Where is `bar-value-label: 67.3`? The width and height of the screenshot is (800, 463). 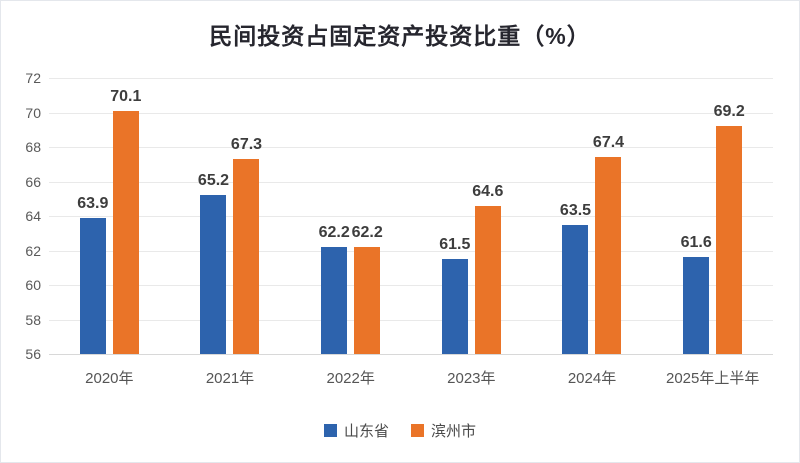
bar-value-label: 67.3 is located at coordinates (246, 145).